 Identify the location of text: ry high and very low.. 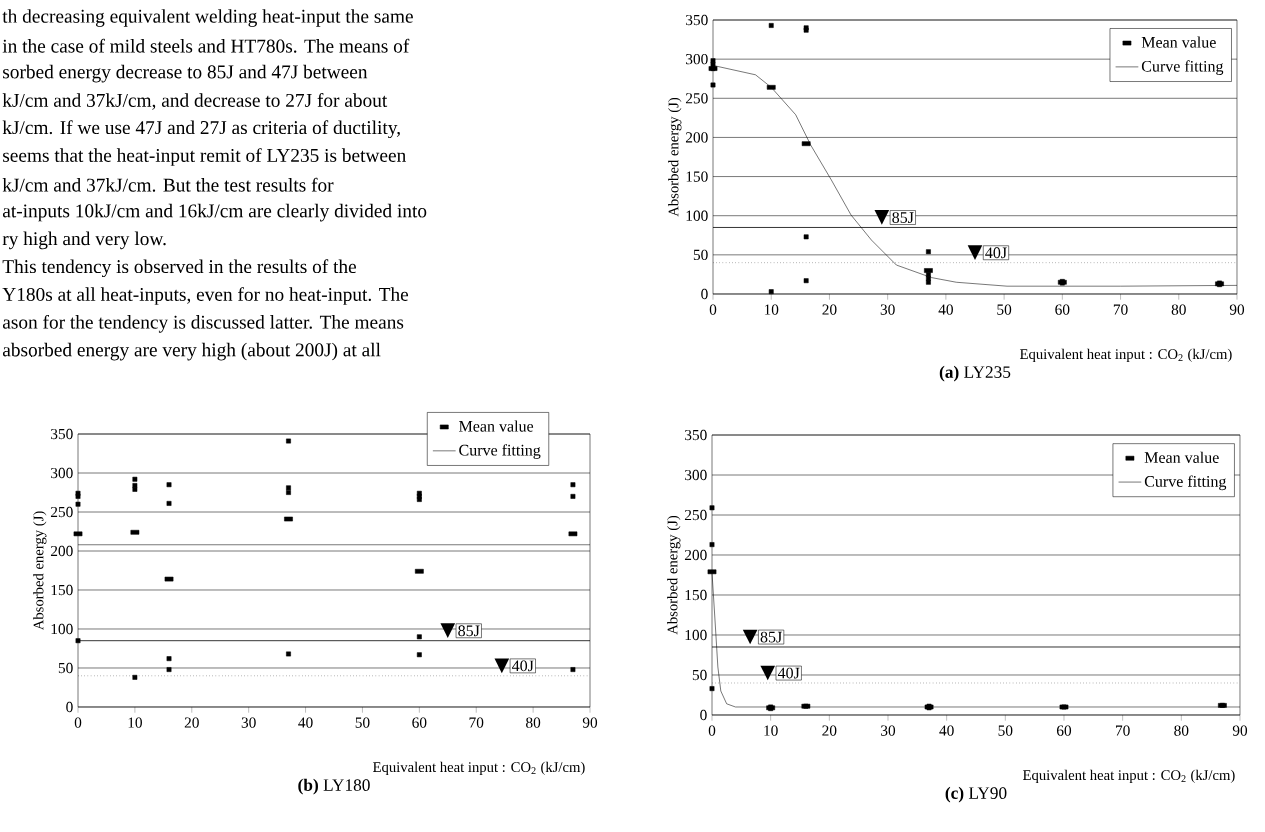
(84, 240).